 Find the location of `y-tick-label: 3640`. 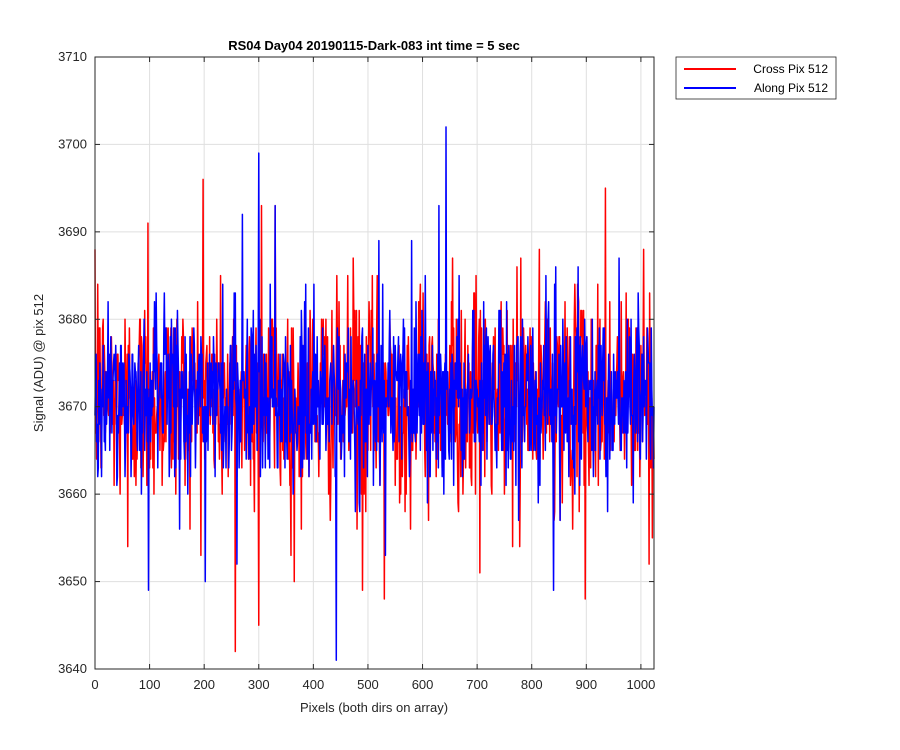

y-tick-label: 3640 is located at coordinates (72, 668).